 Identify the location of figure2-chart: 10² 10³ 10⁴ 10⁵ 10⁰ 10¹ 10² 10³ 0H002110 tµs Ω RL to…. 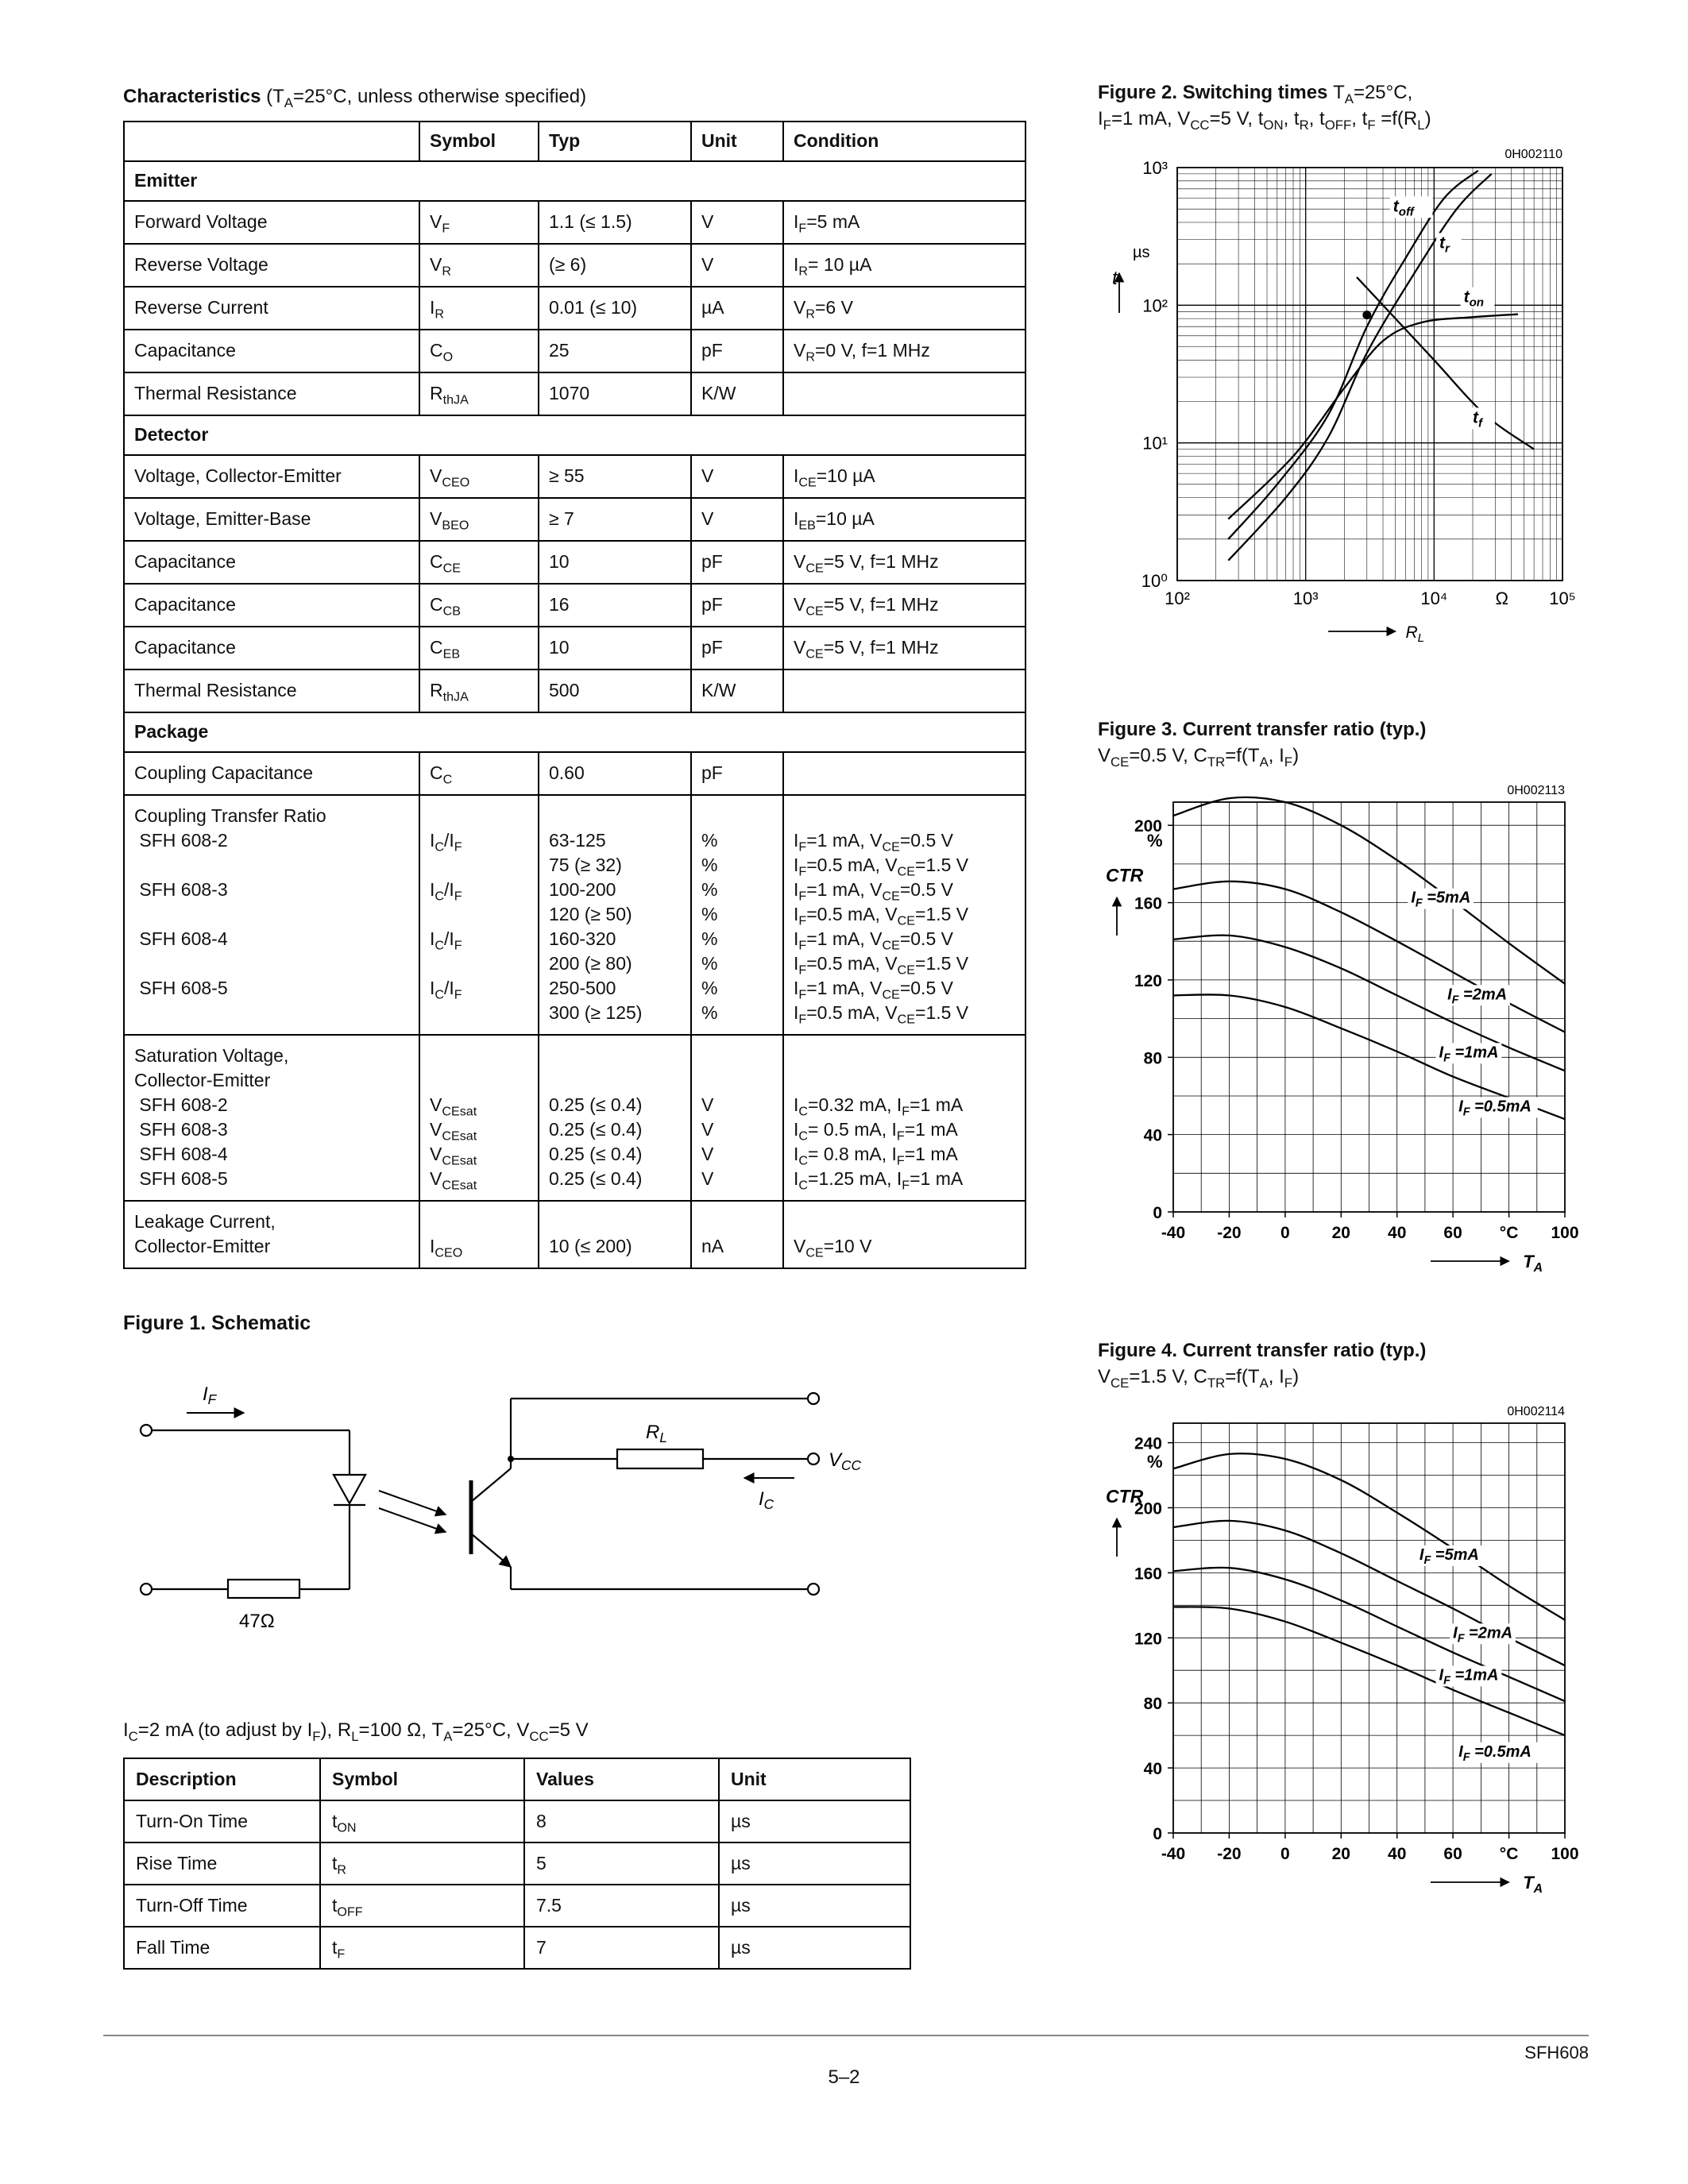
(1344, 396).